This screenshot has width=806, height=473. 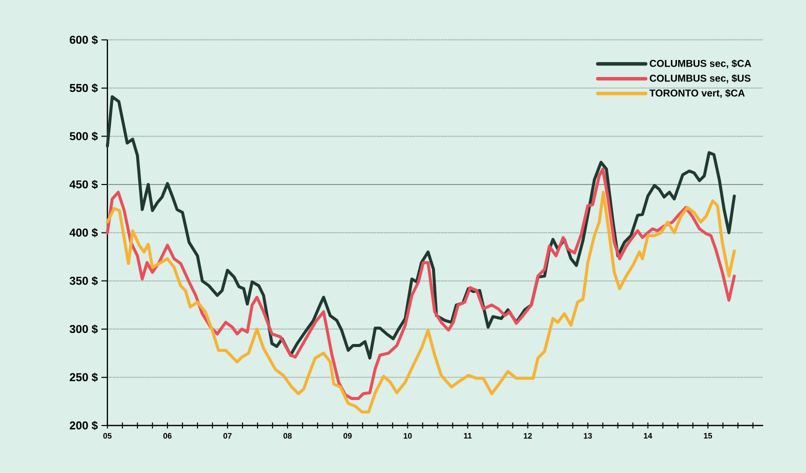 I want to click on y-tick-label: 600 $, so click(x=84, y=39).